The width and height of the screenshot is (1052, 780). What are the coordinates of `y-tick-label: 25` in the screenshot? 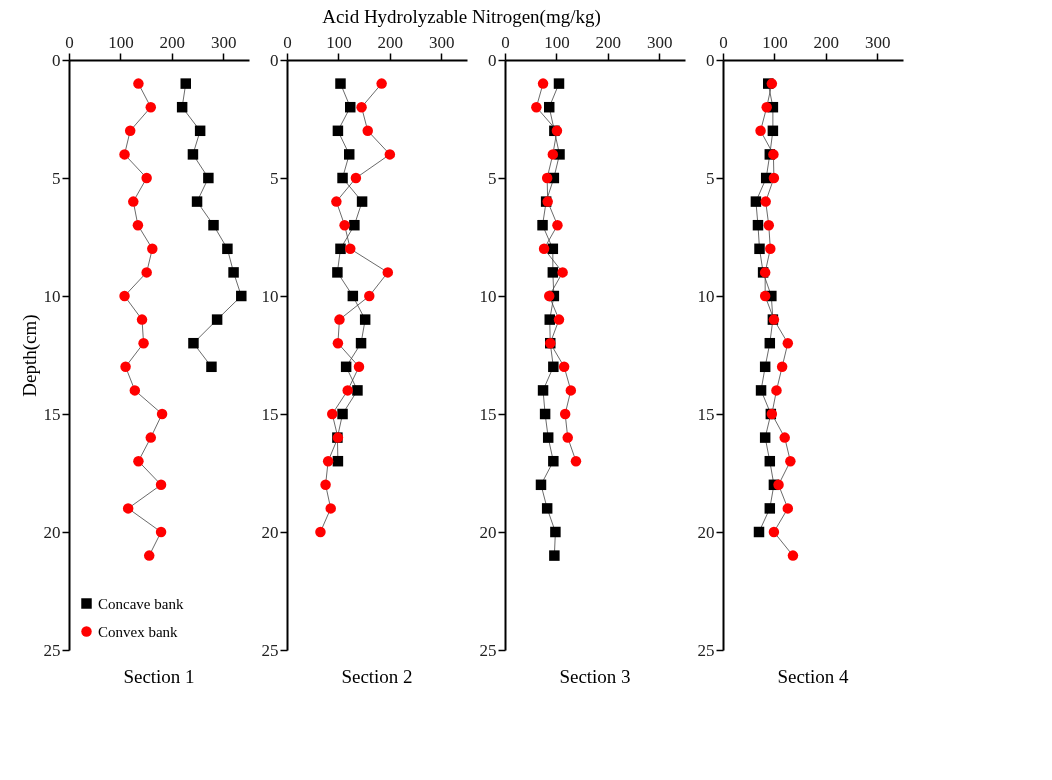 It's located at (706, 650).